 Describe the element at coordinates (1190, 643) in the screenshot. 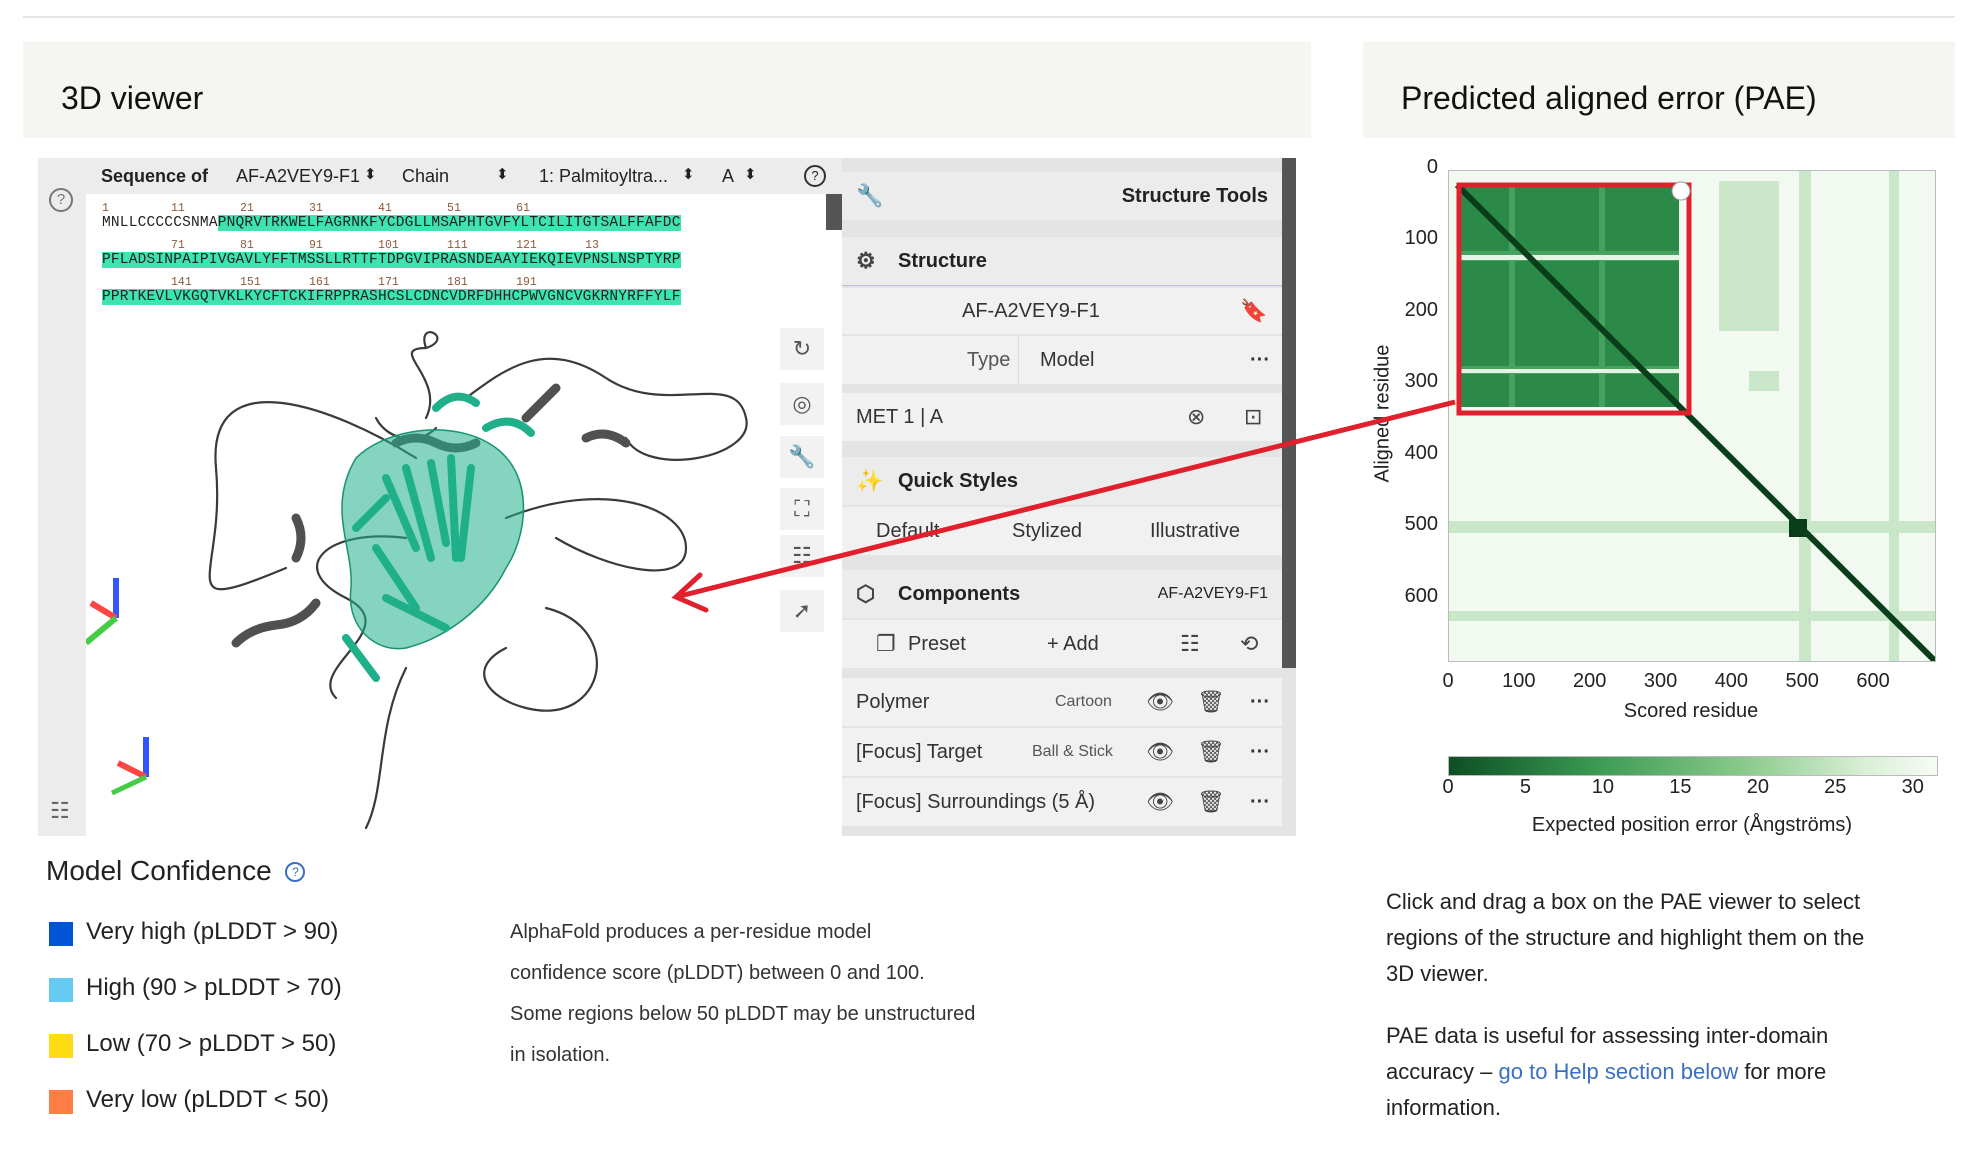

I see `component-settings-icon: ☷` at that location.